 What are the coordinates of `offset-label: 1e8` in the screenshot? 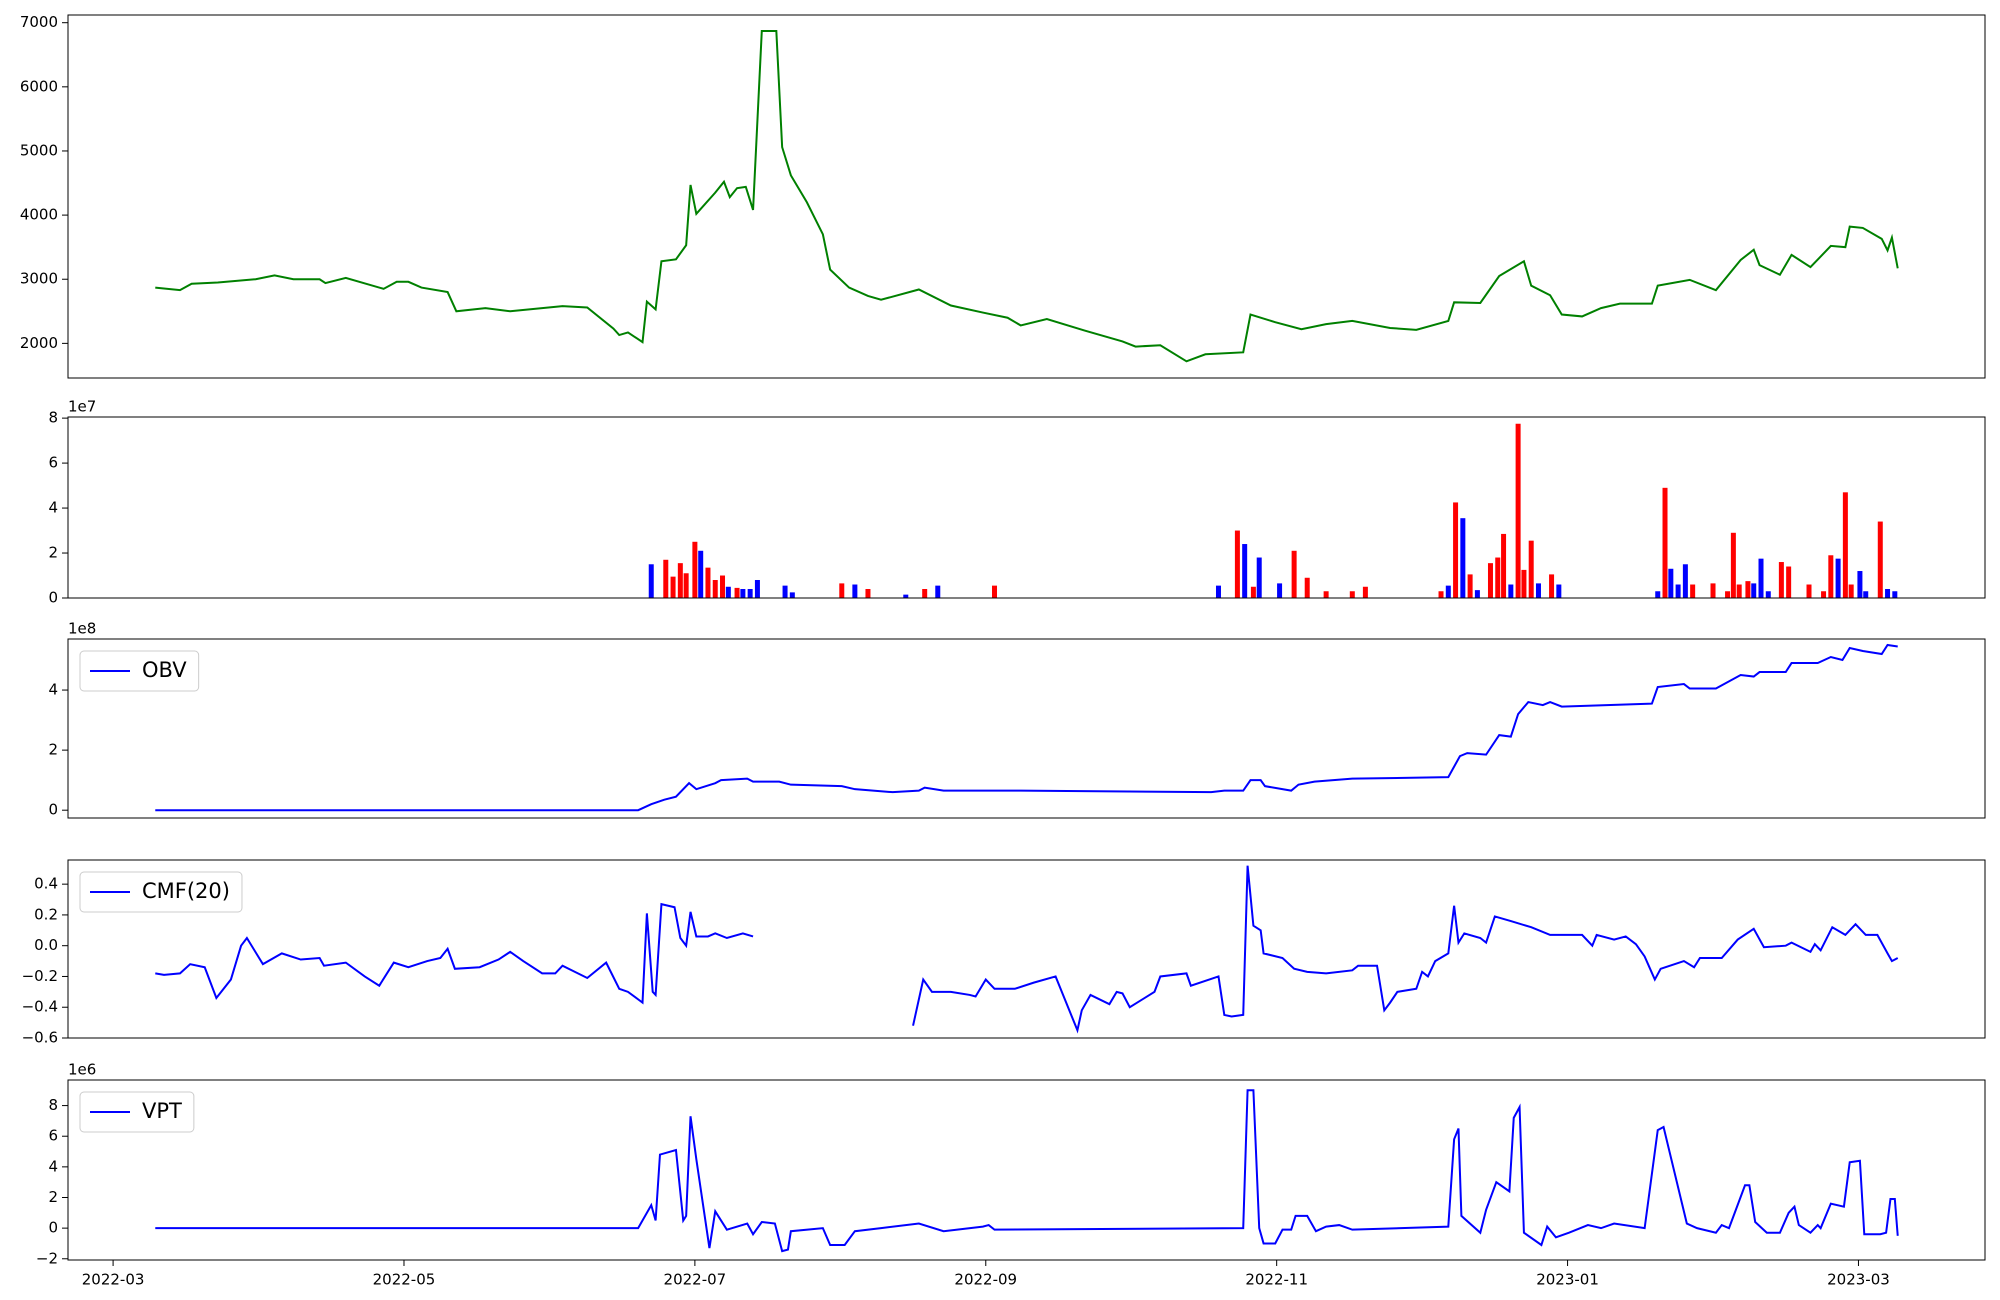 It's located at (82, 629).